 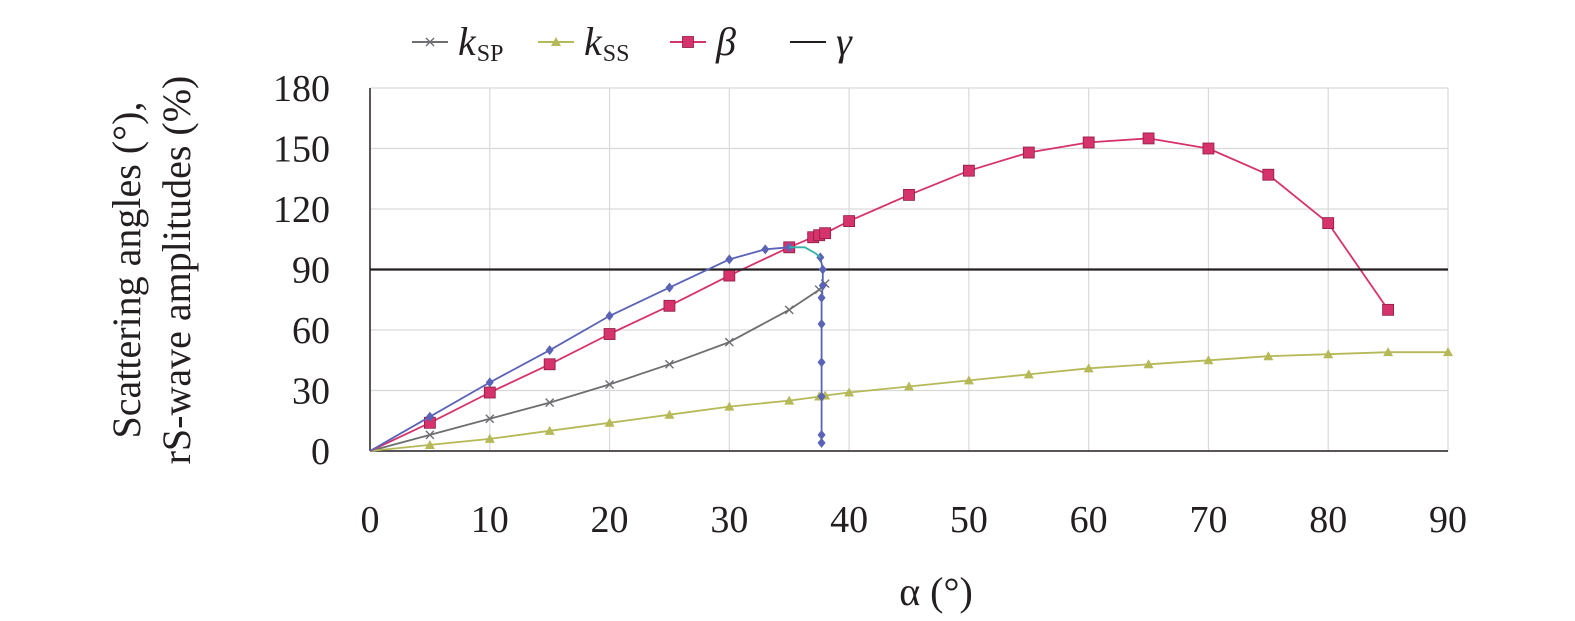 What do you see at coordinates (457, 43) in the screenshot?
I see `legend-item-k_sp: kSP` at bounding box center [457, 43].